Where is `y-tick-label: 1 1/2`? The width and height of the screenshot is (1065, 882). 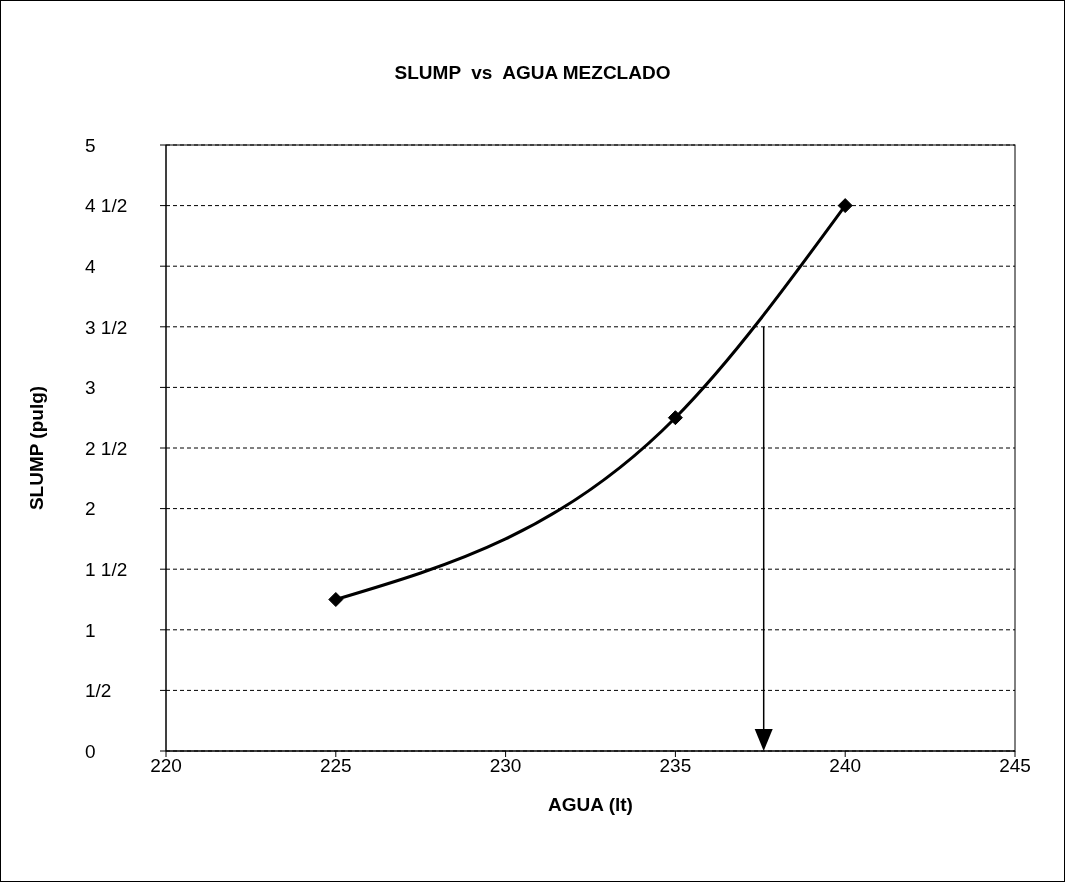
y-tick-label: 1 1/2 is located at coordinates (106, 569).